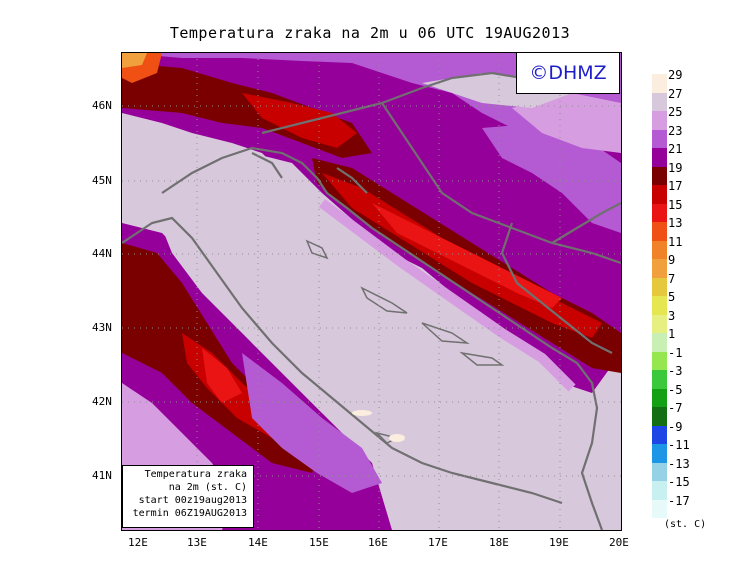 The height and width of the screenshot is (582, 740). What do you see at coordinates (675, 352) in the screenshot?
I see `legend-label: -1` at bounding box center [675, 352].